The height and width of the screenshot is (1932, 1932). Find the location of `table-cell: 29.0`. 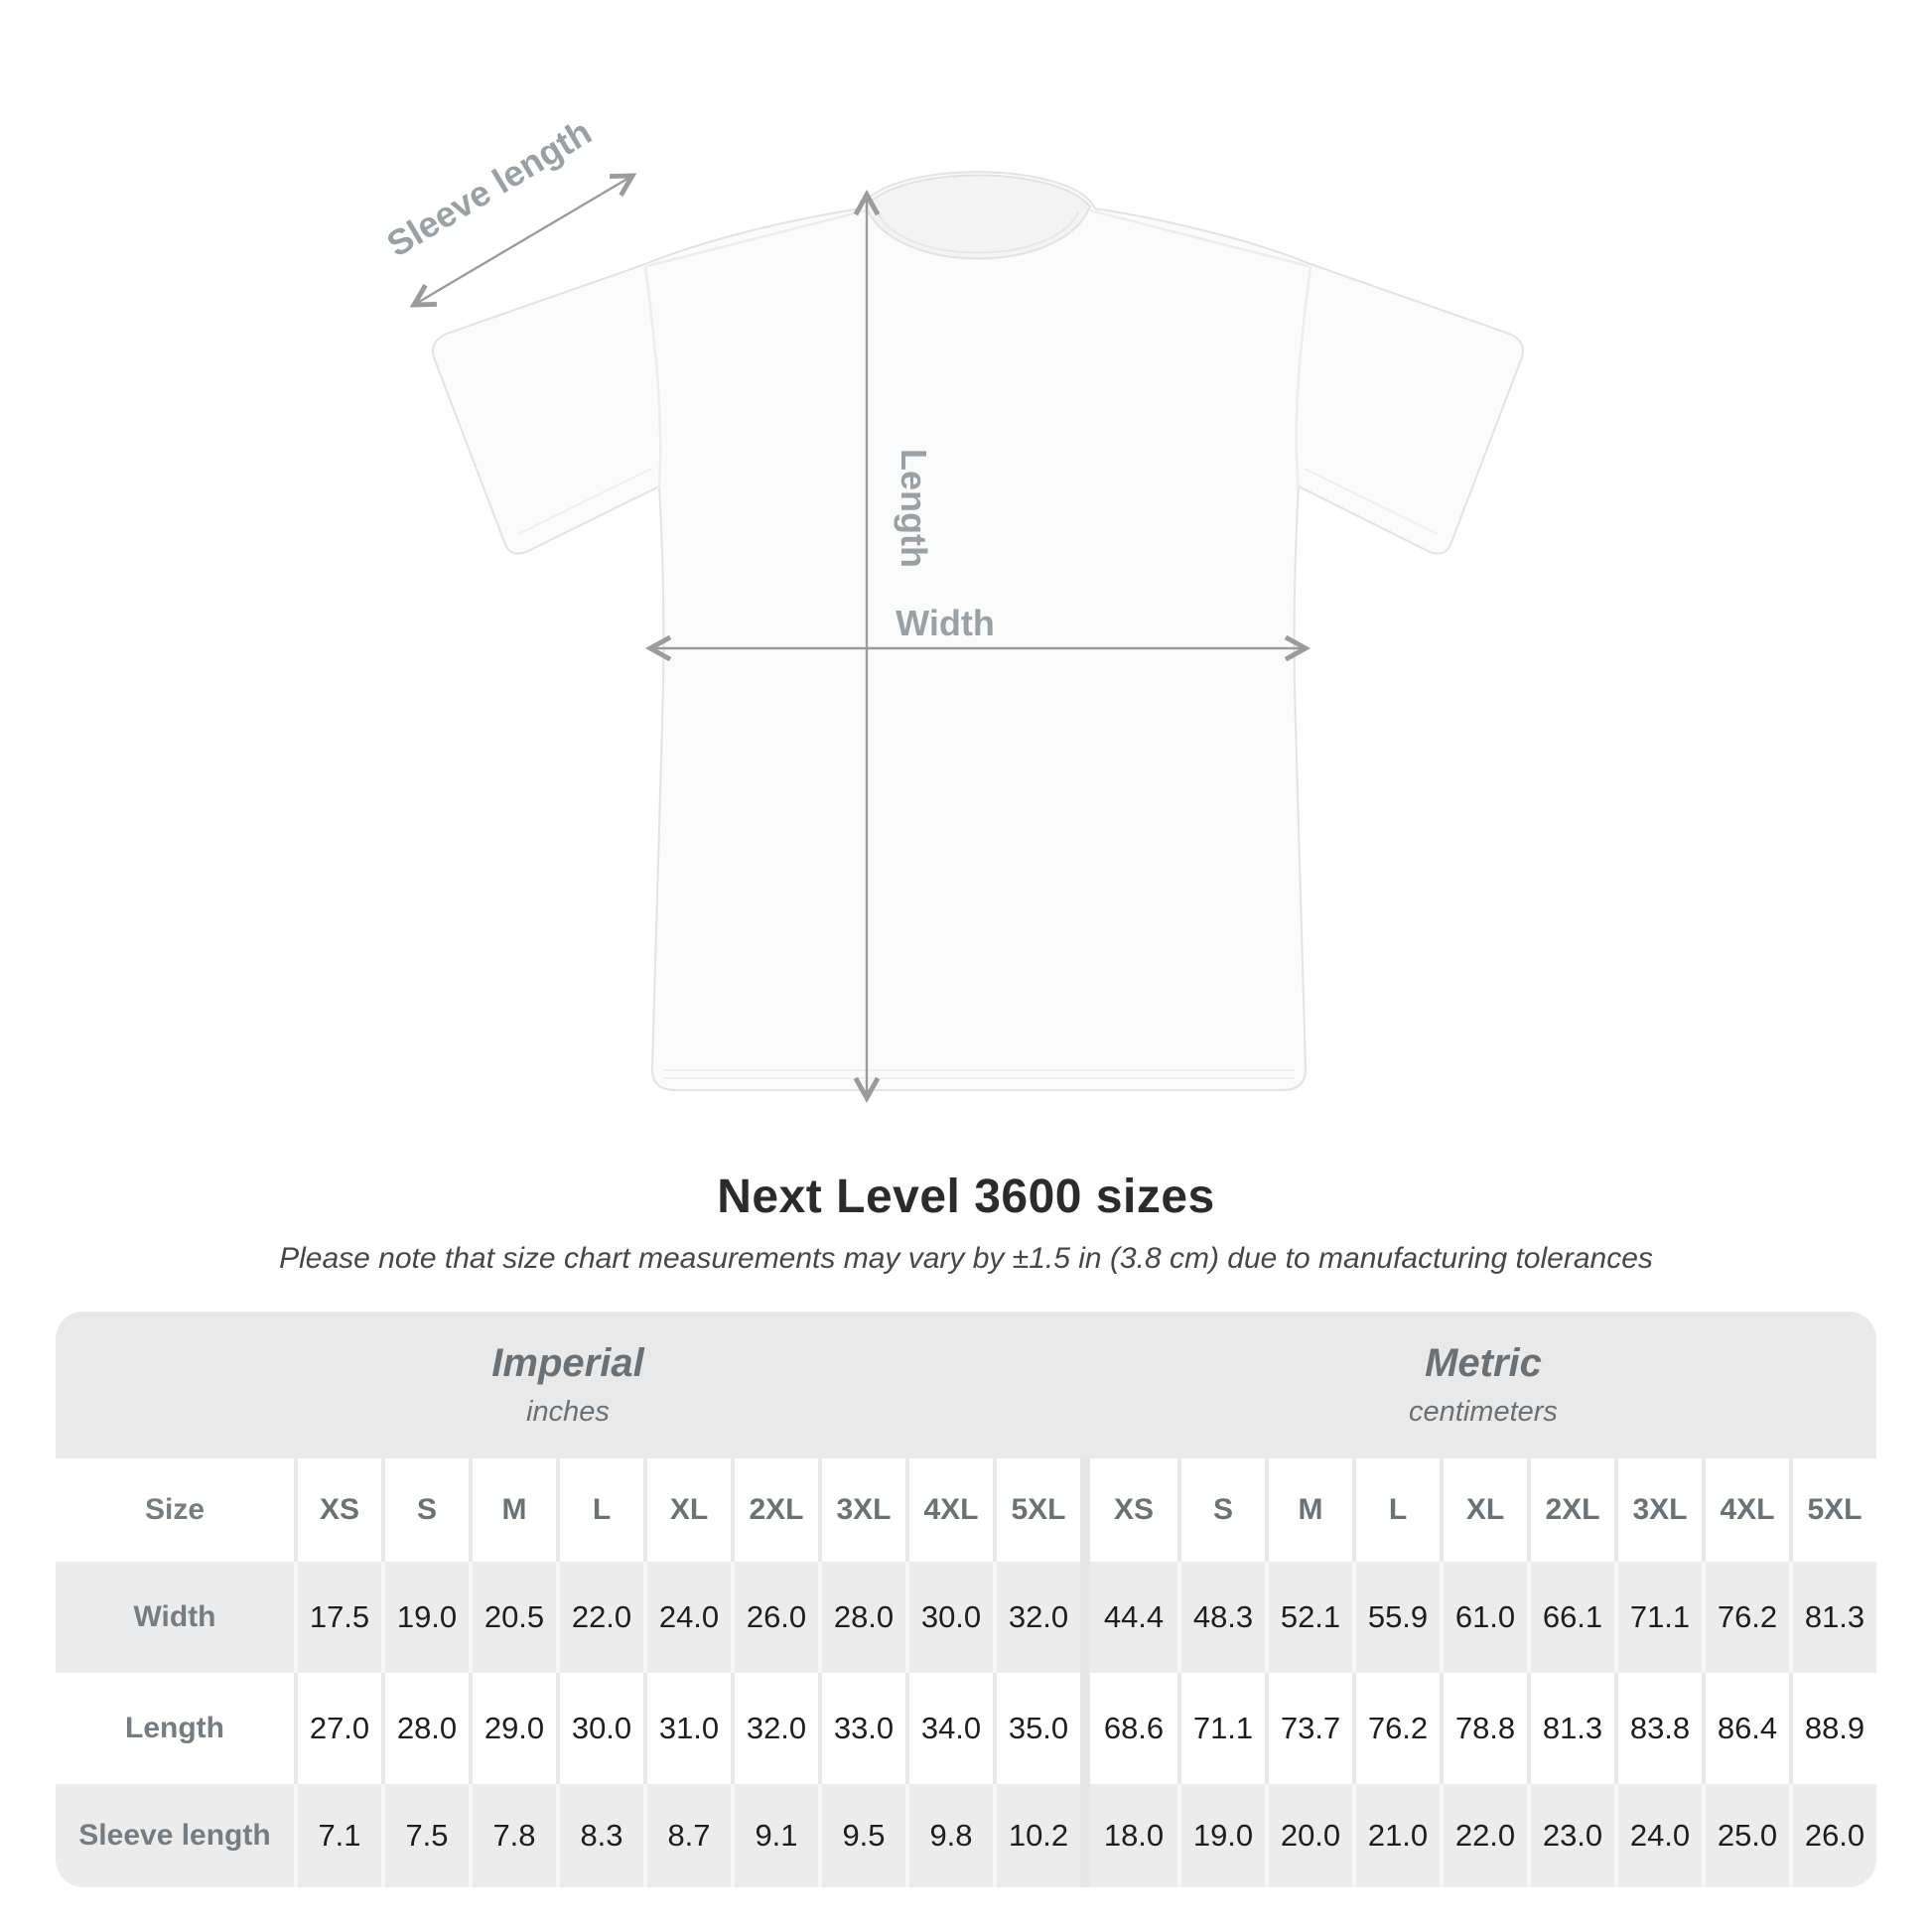

table-cell: 29.0 is located at coordinates (512, 1729).